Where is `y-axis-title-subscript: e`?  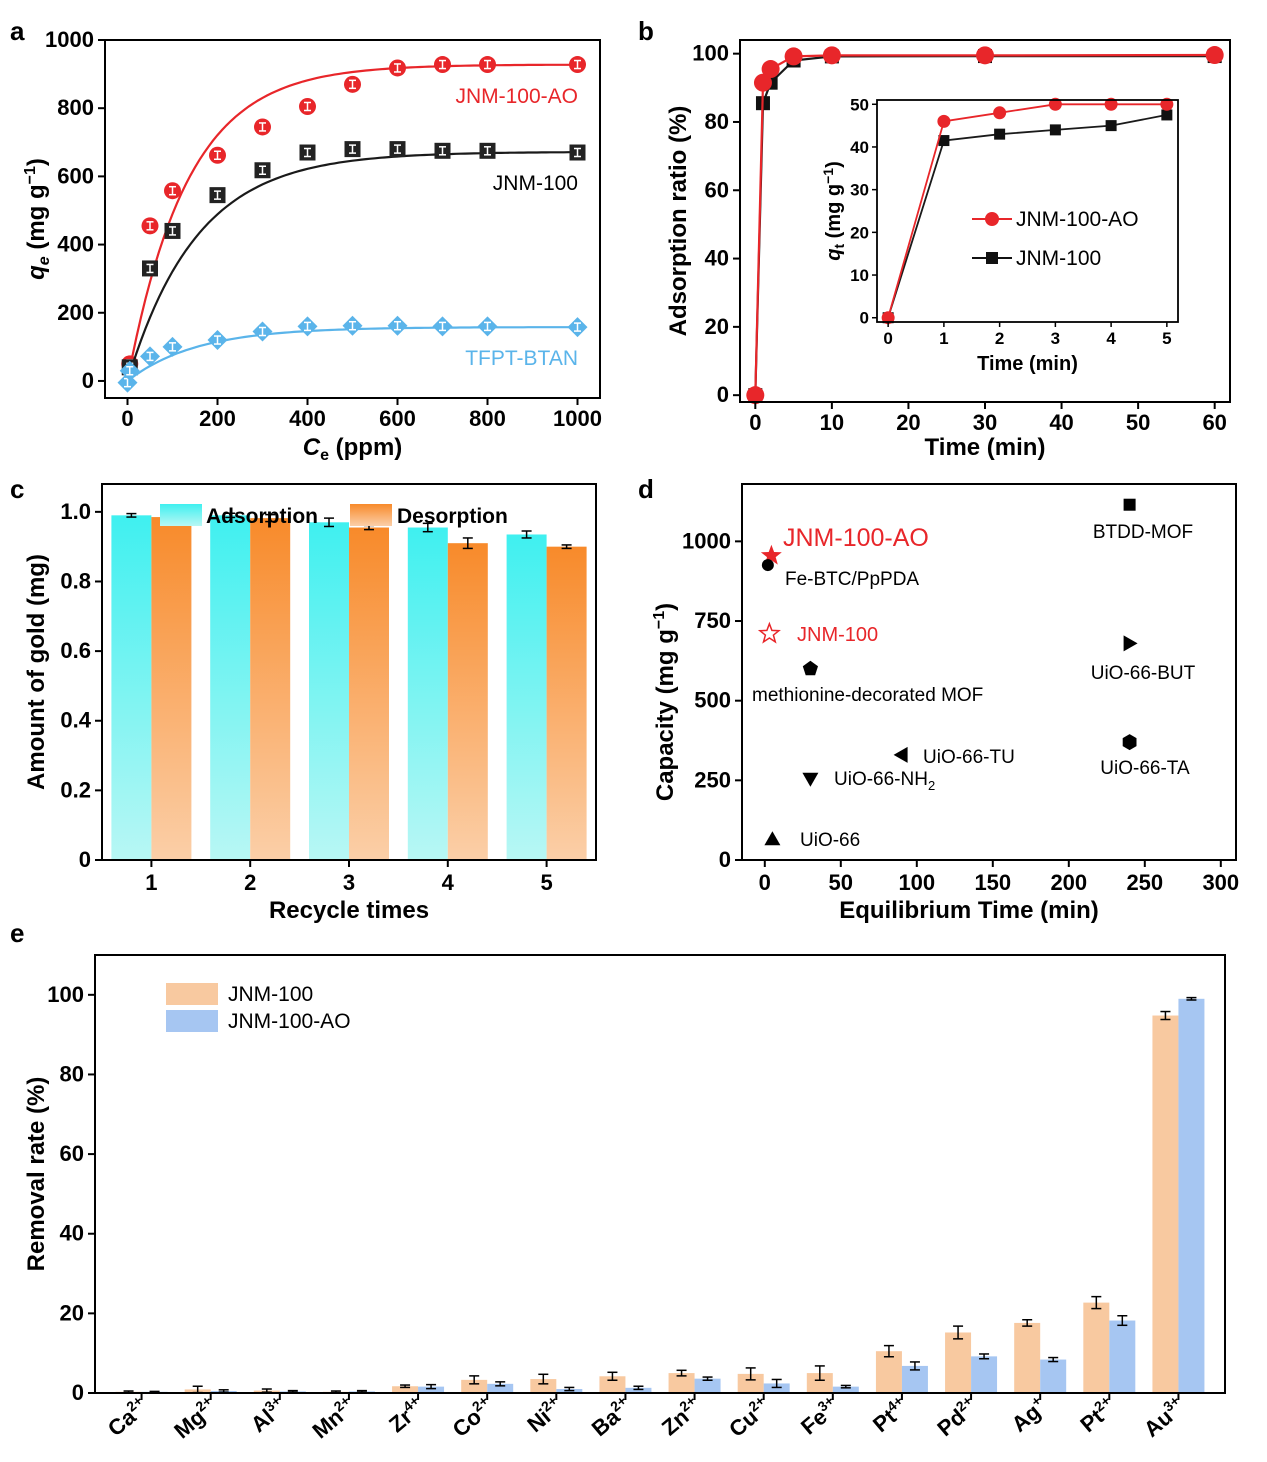
y-axis-title-subscript: e is located at coordinates (44, 260).